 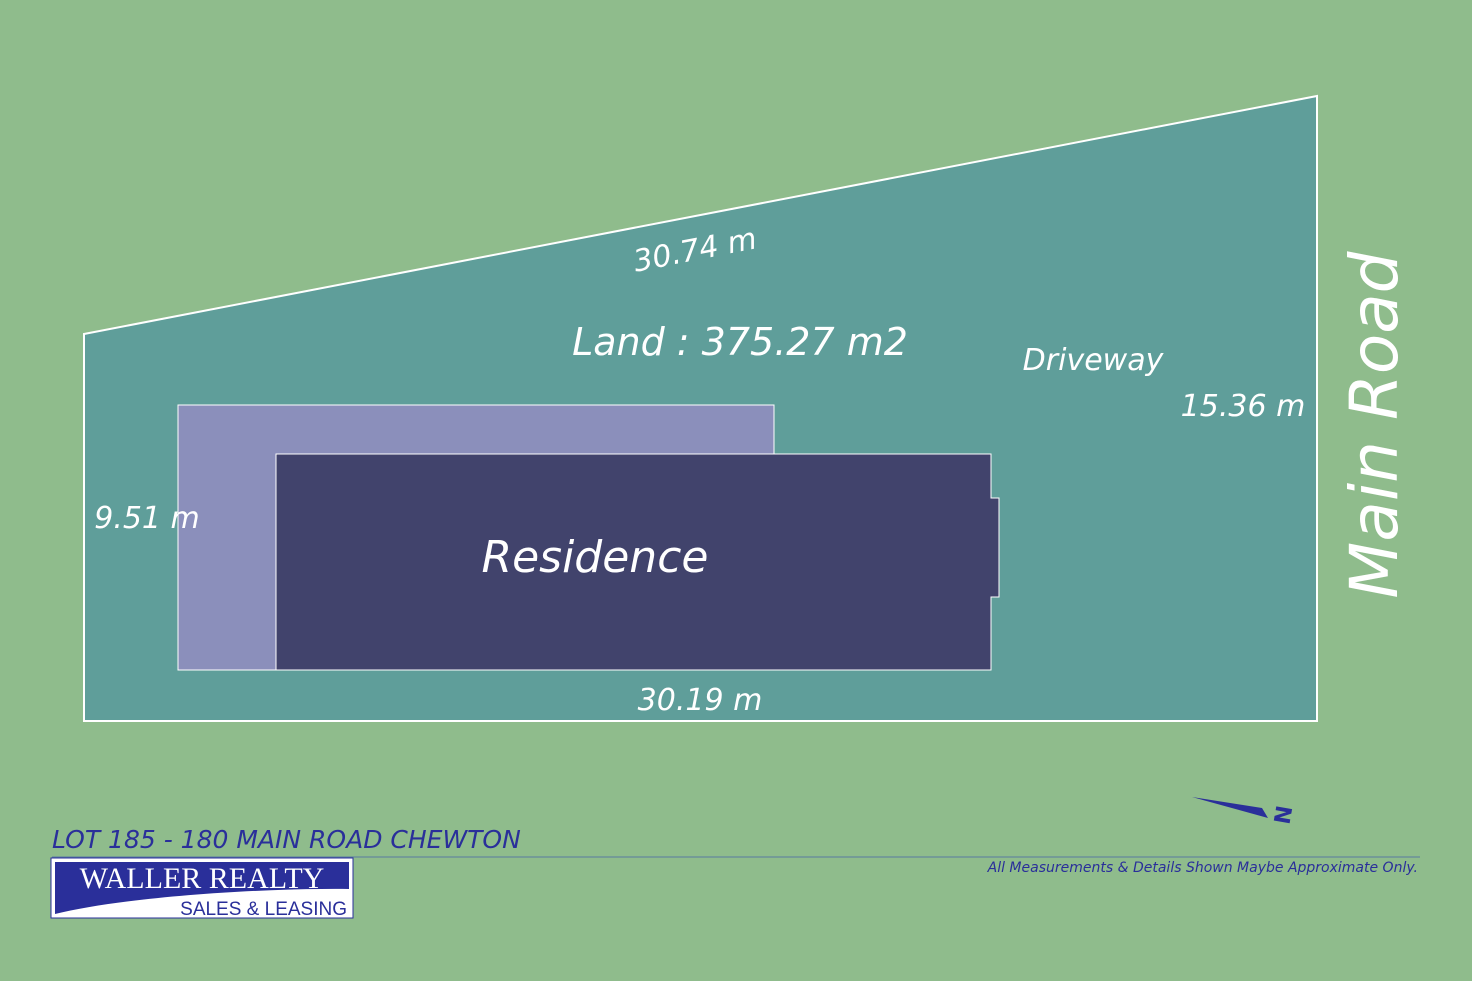 I want to click on land-area: Land : 375.27 m2, so click(x=740, y=342).